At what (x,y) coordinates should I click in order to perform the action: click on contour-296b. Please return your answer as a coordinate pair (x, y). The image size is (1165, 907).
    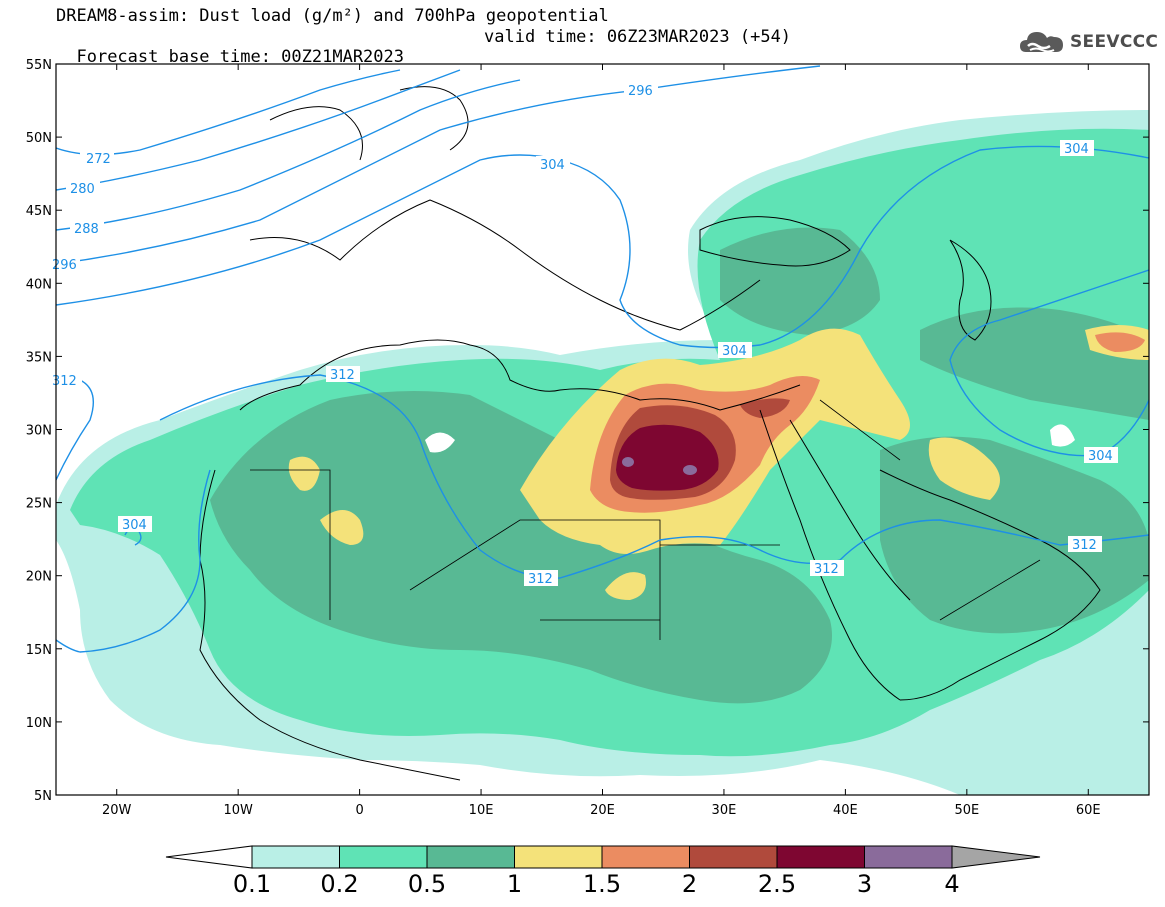
    Looking at the image, I should click on (308, 230).